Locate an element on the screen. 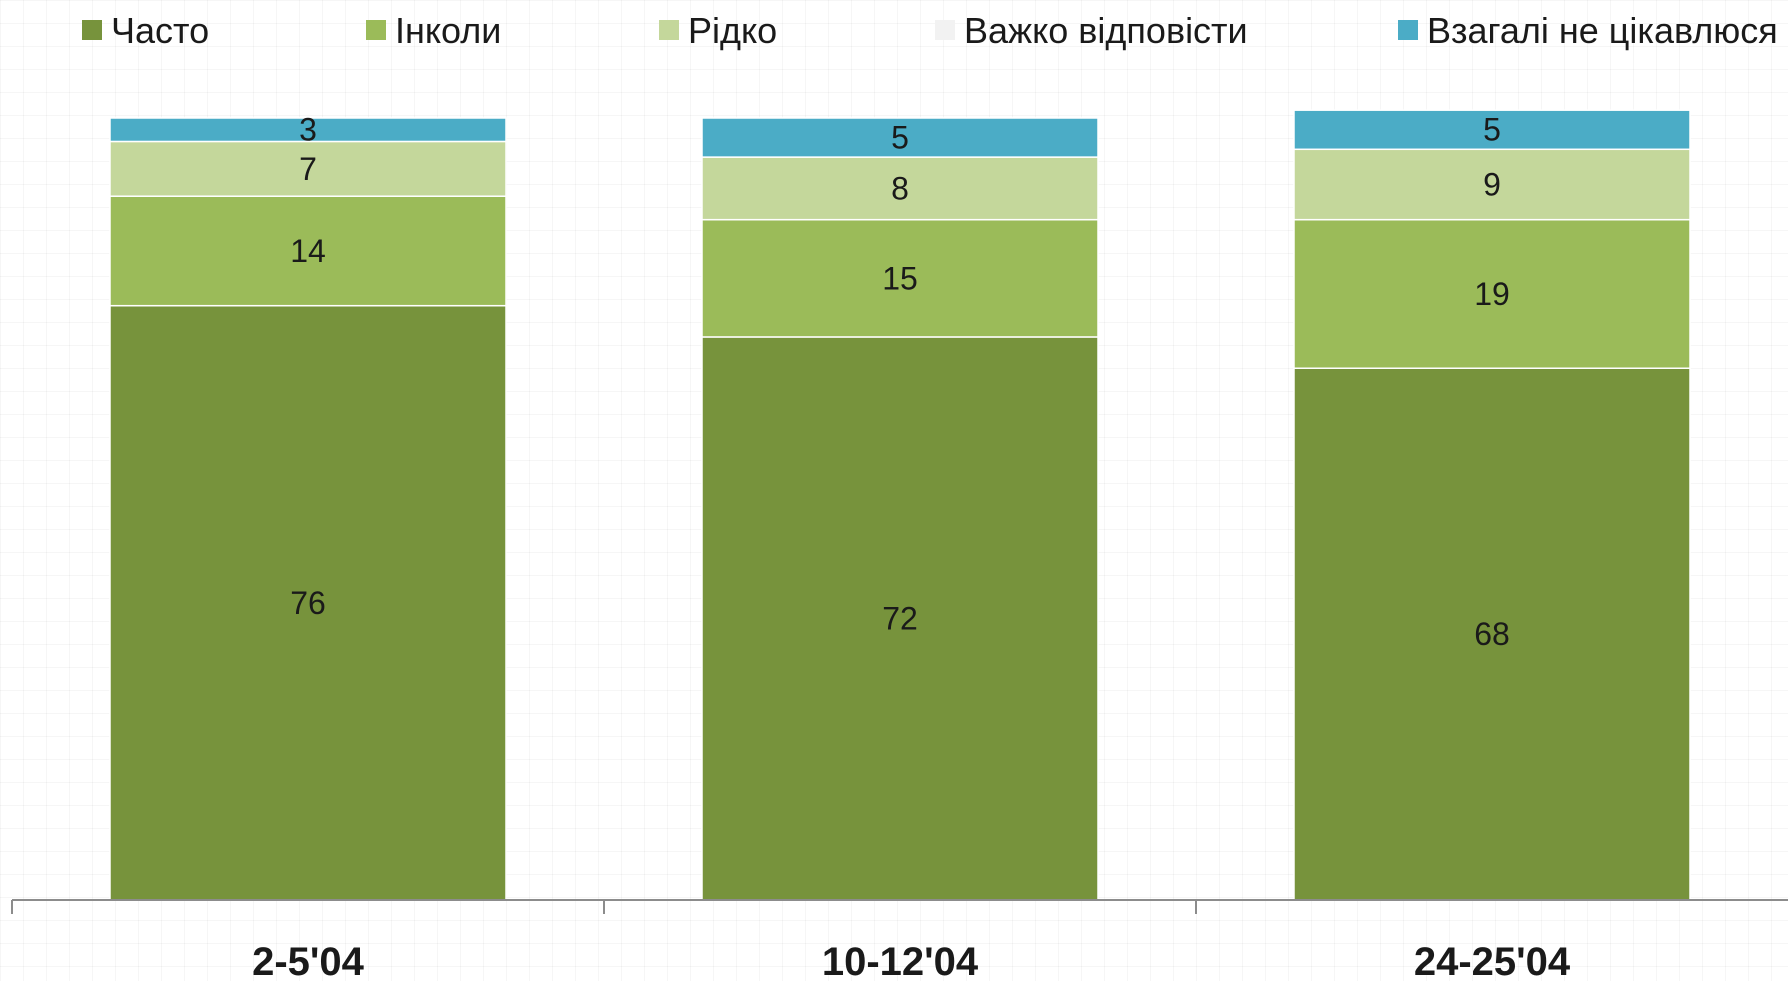  legend-item: Інколи is located at coordinates (433, 30).